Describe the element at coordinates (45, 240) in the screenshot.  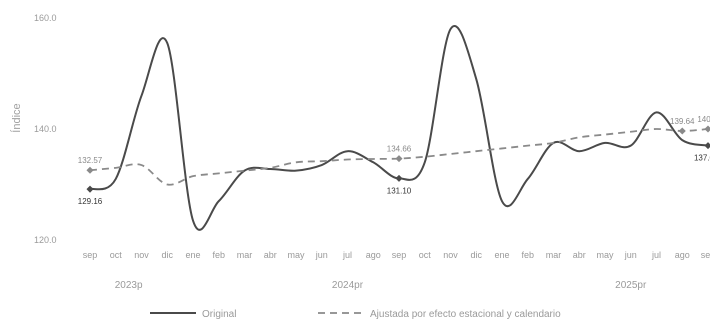
I see `y-tick-label: 120.0` at that location.